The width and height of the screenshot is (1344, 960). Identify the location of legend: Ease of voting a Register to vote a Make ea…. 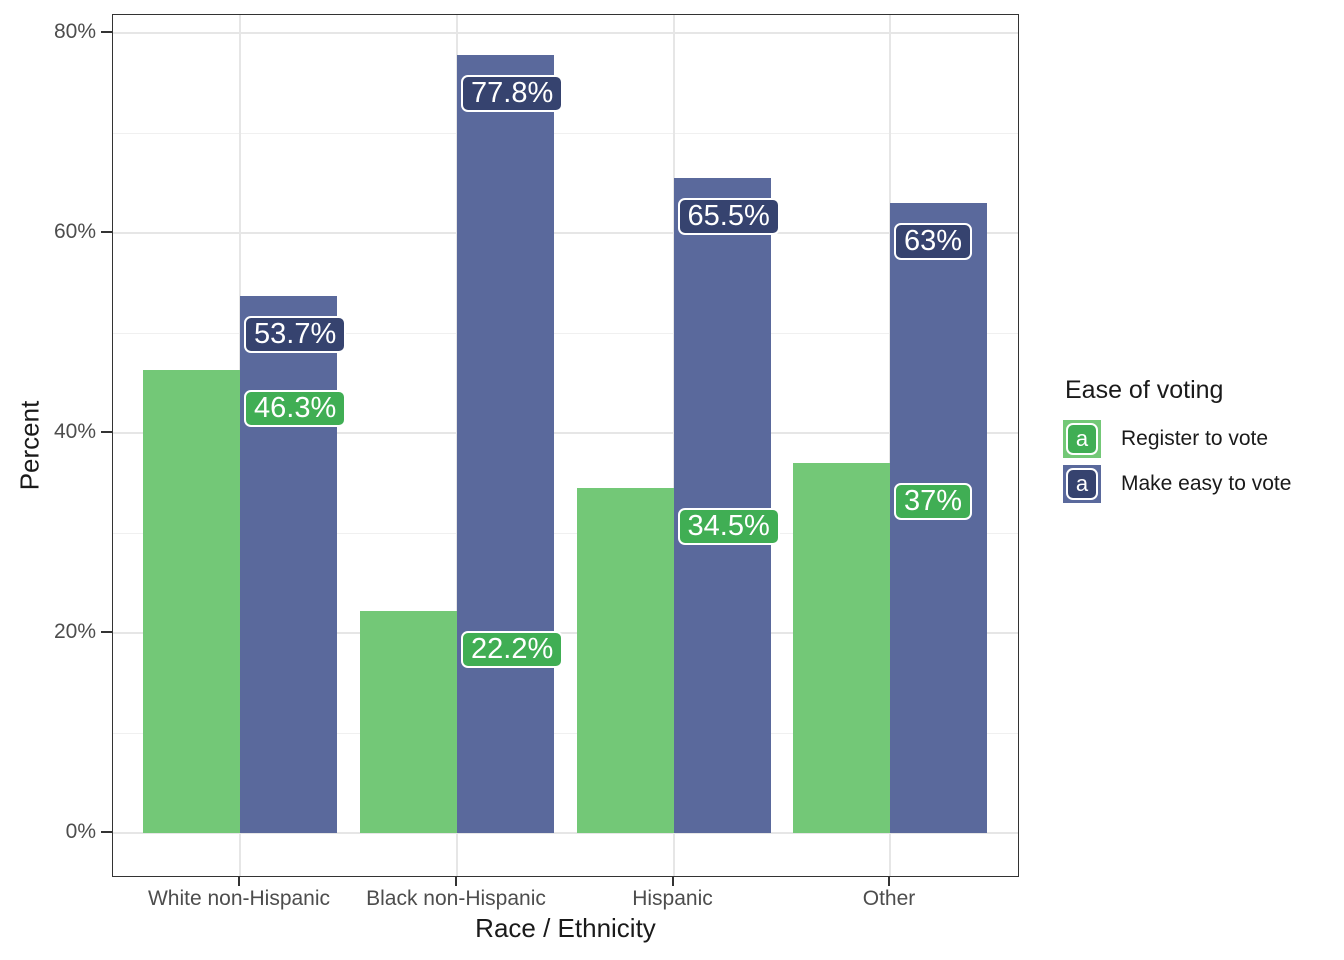
(1177, 443).